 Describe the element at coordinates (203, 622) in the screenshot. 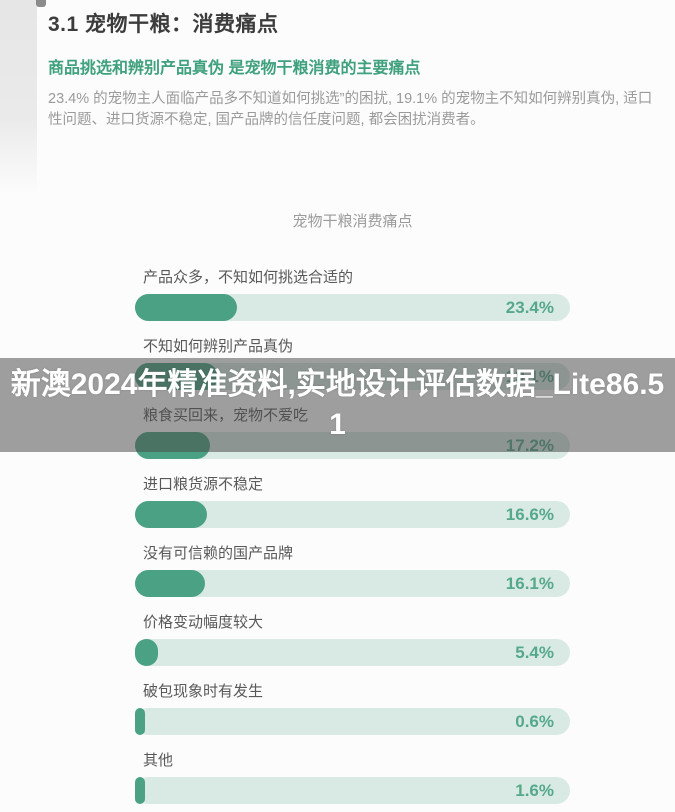

I see `bar-category-label: 价格变动幅度较大` at that location.